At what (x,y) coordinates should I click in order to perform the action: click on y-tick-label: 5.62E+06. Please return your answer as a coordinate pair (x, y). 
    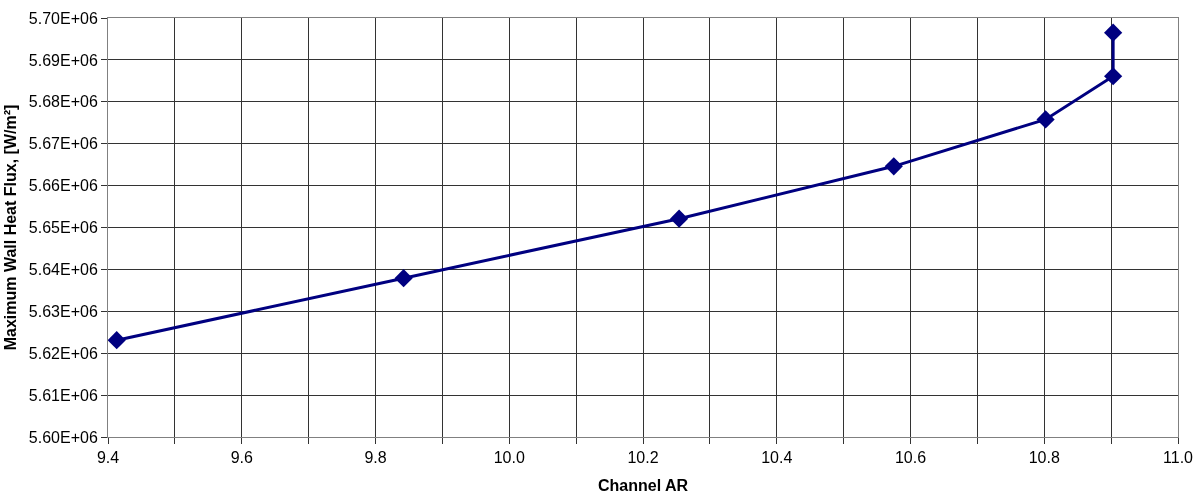
    Looking at the image, I should click on (63, 353).